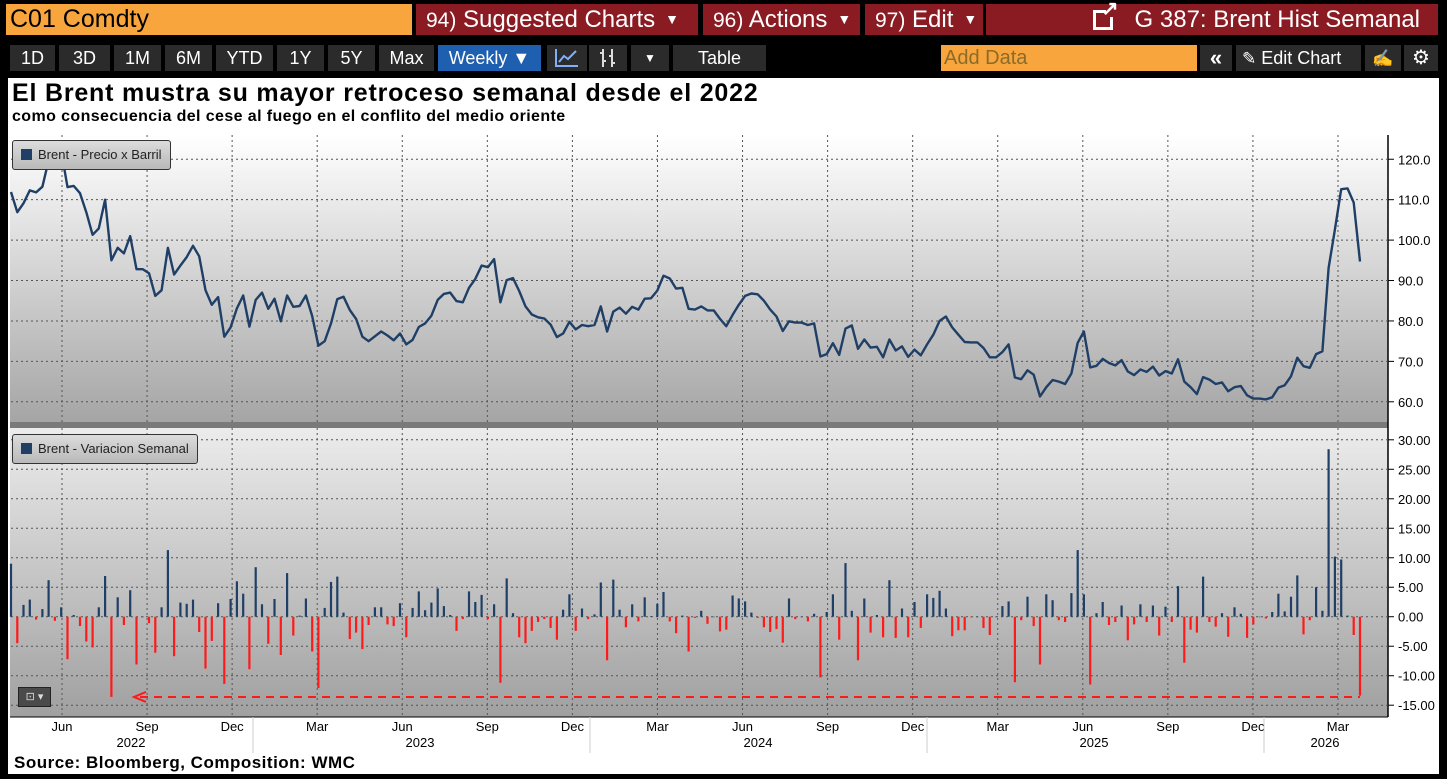 This screenshot has height=779, width=1447. What do you see at coordinates (489, 58) in the screenshot?
I see `frequency-dropdown: Weekly ▼` at bounding box center [489, 58].